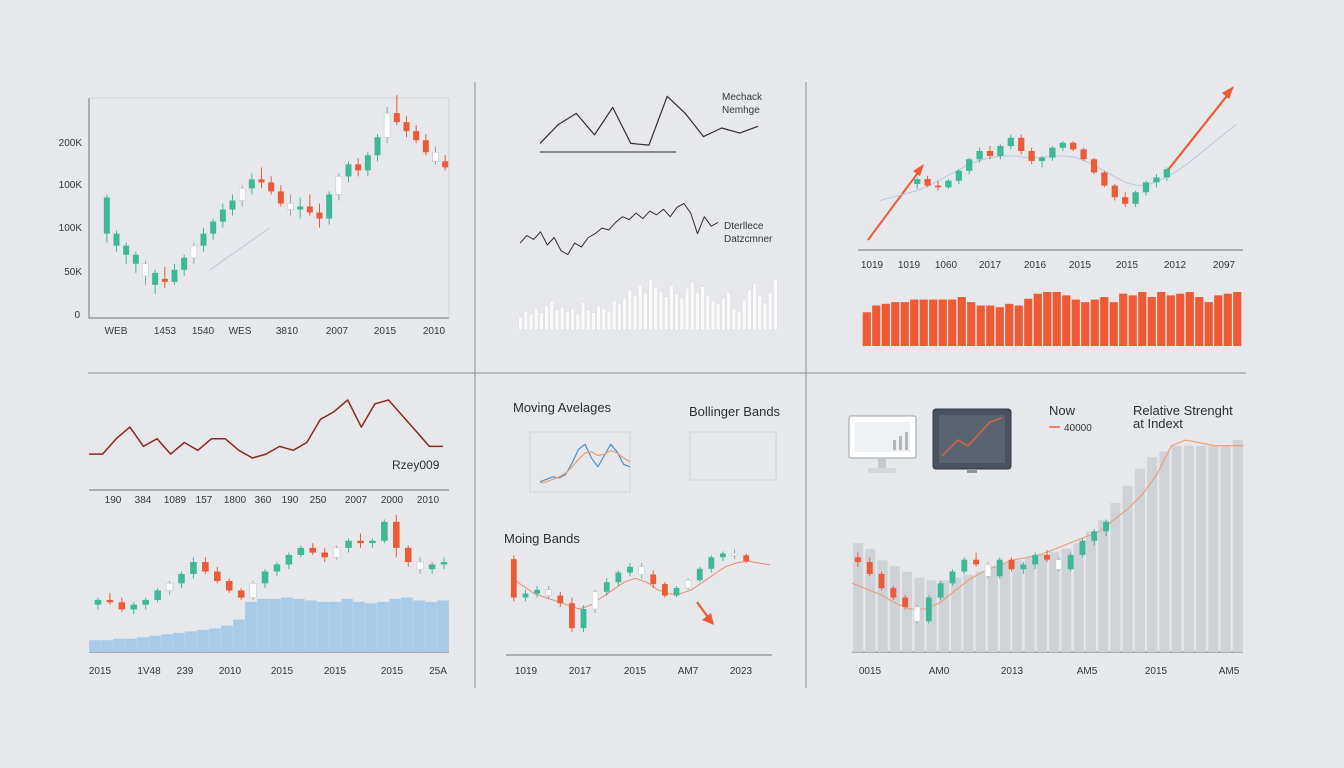 The height and width of the screenshot is (768, 1344). I want to click on x-tick-label: 1089, so click(175, 500).